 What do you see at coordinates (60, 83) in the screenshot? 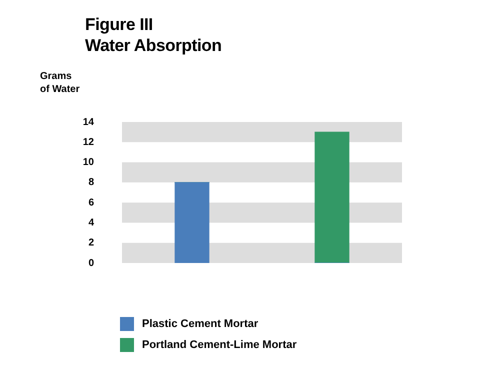
I see `y-axis-title: Grams of Water` at bounding box center [60, 83].